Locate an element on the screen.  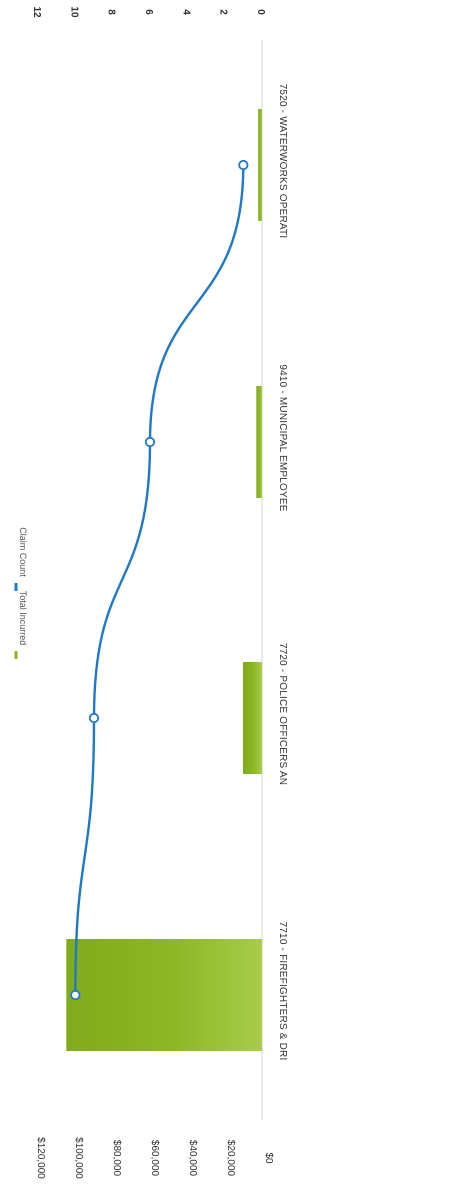
secondary-tick-label: 6 is located at coordinates (148, 12).